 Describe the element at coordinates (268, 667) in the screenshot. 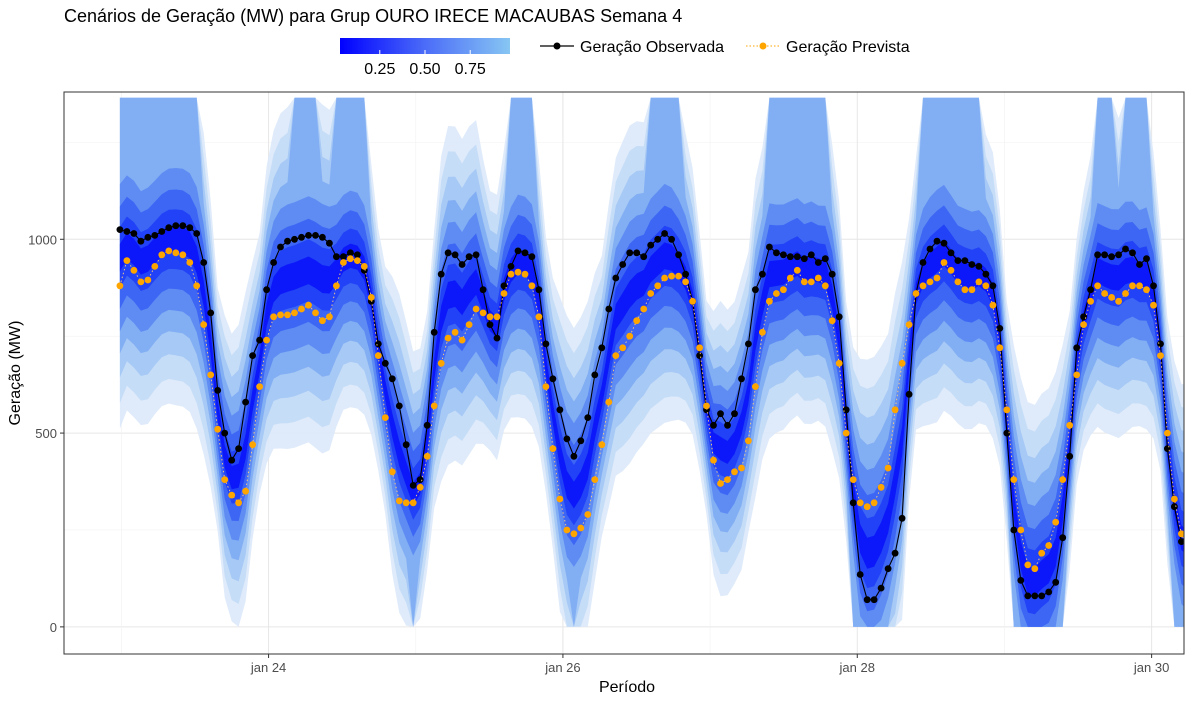

I see `x-tick-label: jan 24` at that location.